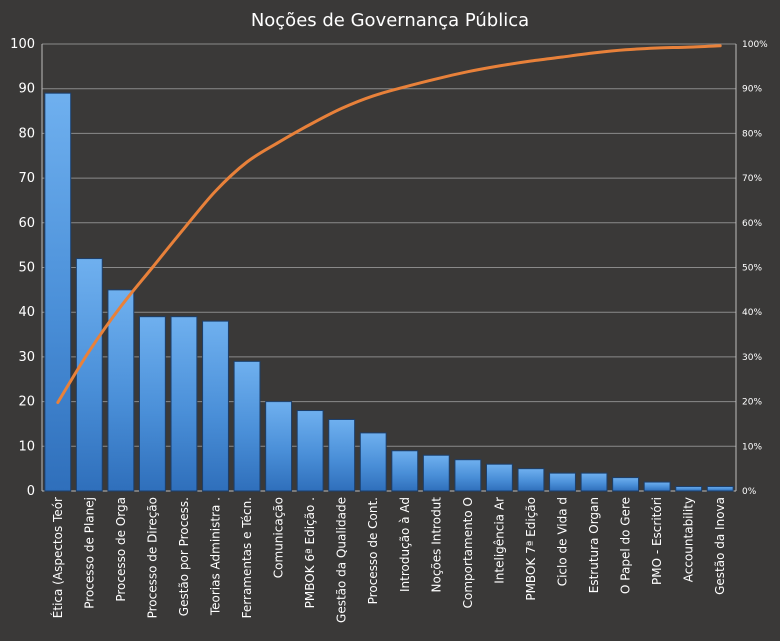 This screenshot has width=780, height=641. I want to click on category-label: O Papel do Gere, so click(626, 545).